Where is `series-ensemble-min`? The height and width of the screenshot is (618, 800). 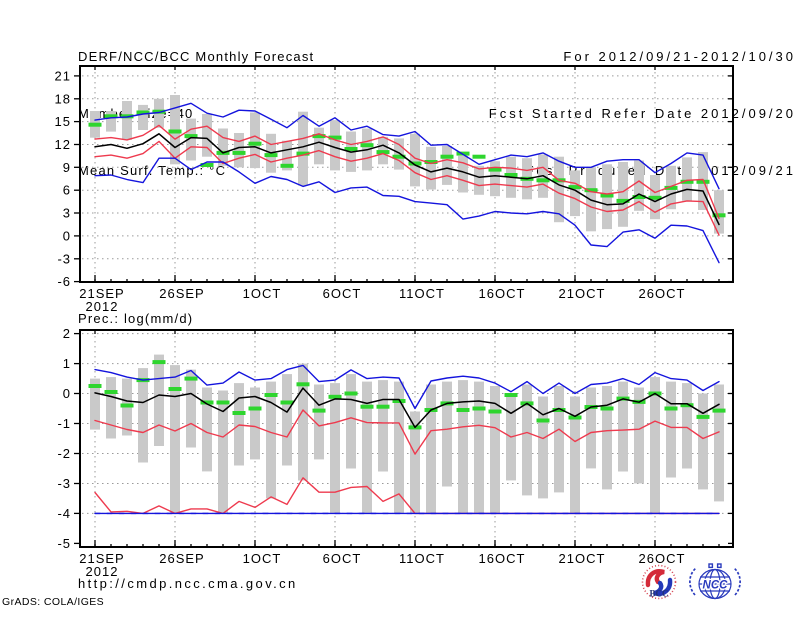 series-ensemble-min is located at coordinates (407, 210).